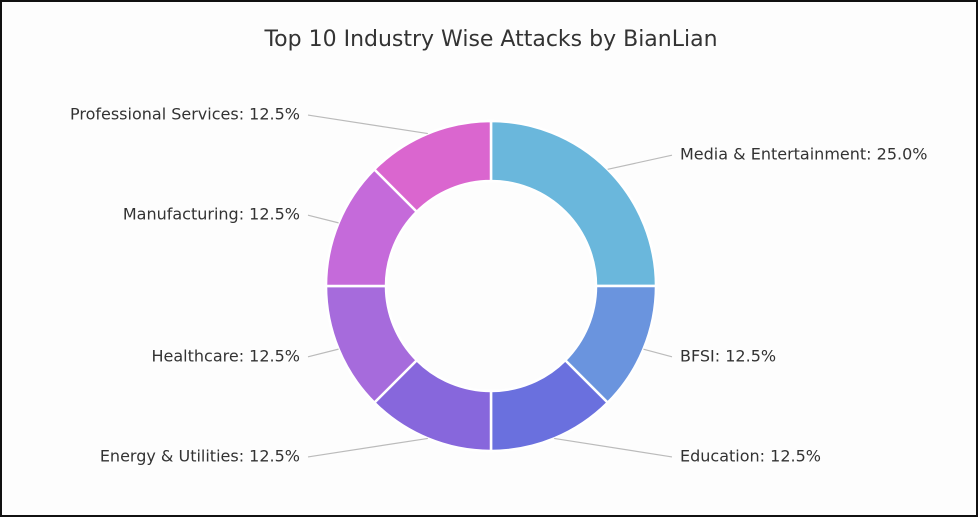 This screenshot has width=978, height=517. Describe the element at coordinates (728, 355) in the screenshot. I see `data-label: BFSI: 12.5%` at that location.